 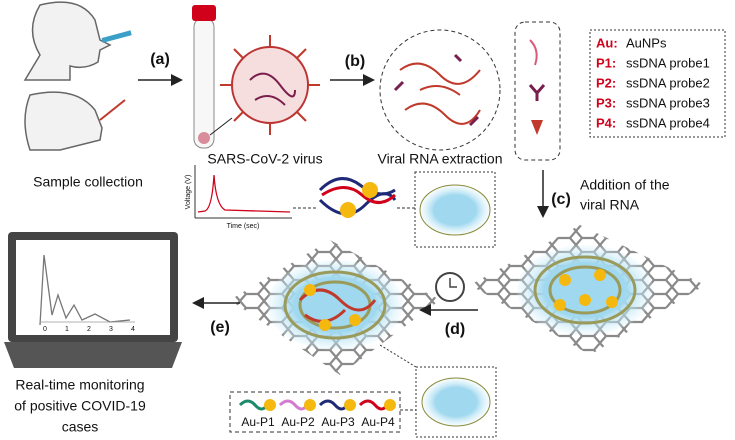 I want to click on face-bottom, so click(x=75, y=121).